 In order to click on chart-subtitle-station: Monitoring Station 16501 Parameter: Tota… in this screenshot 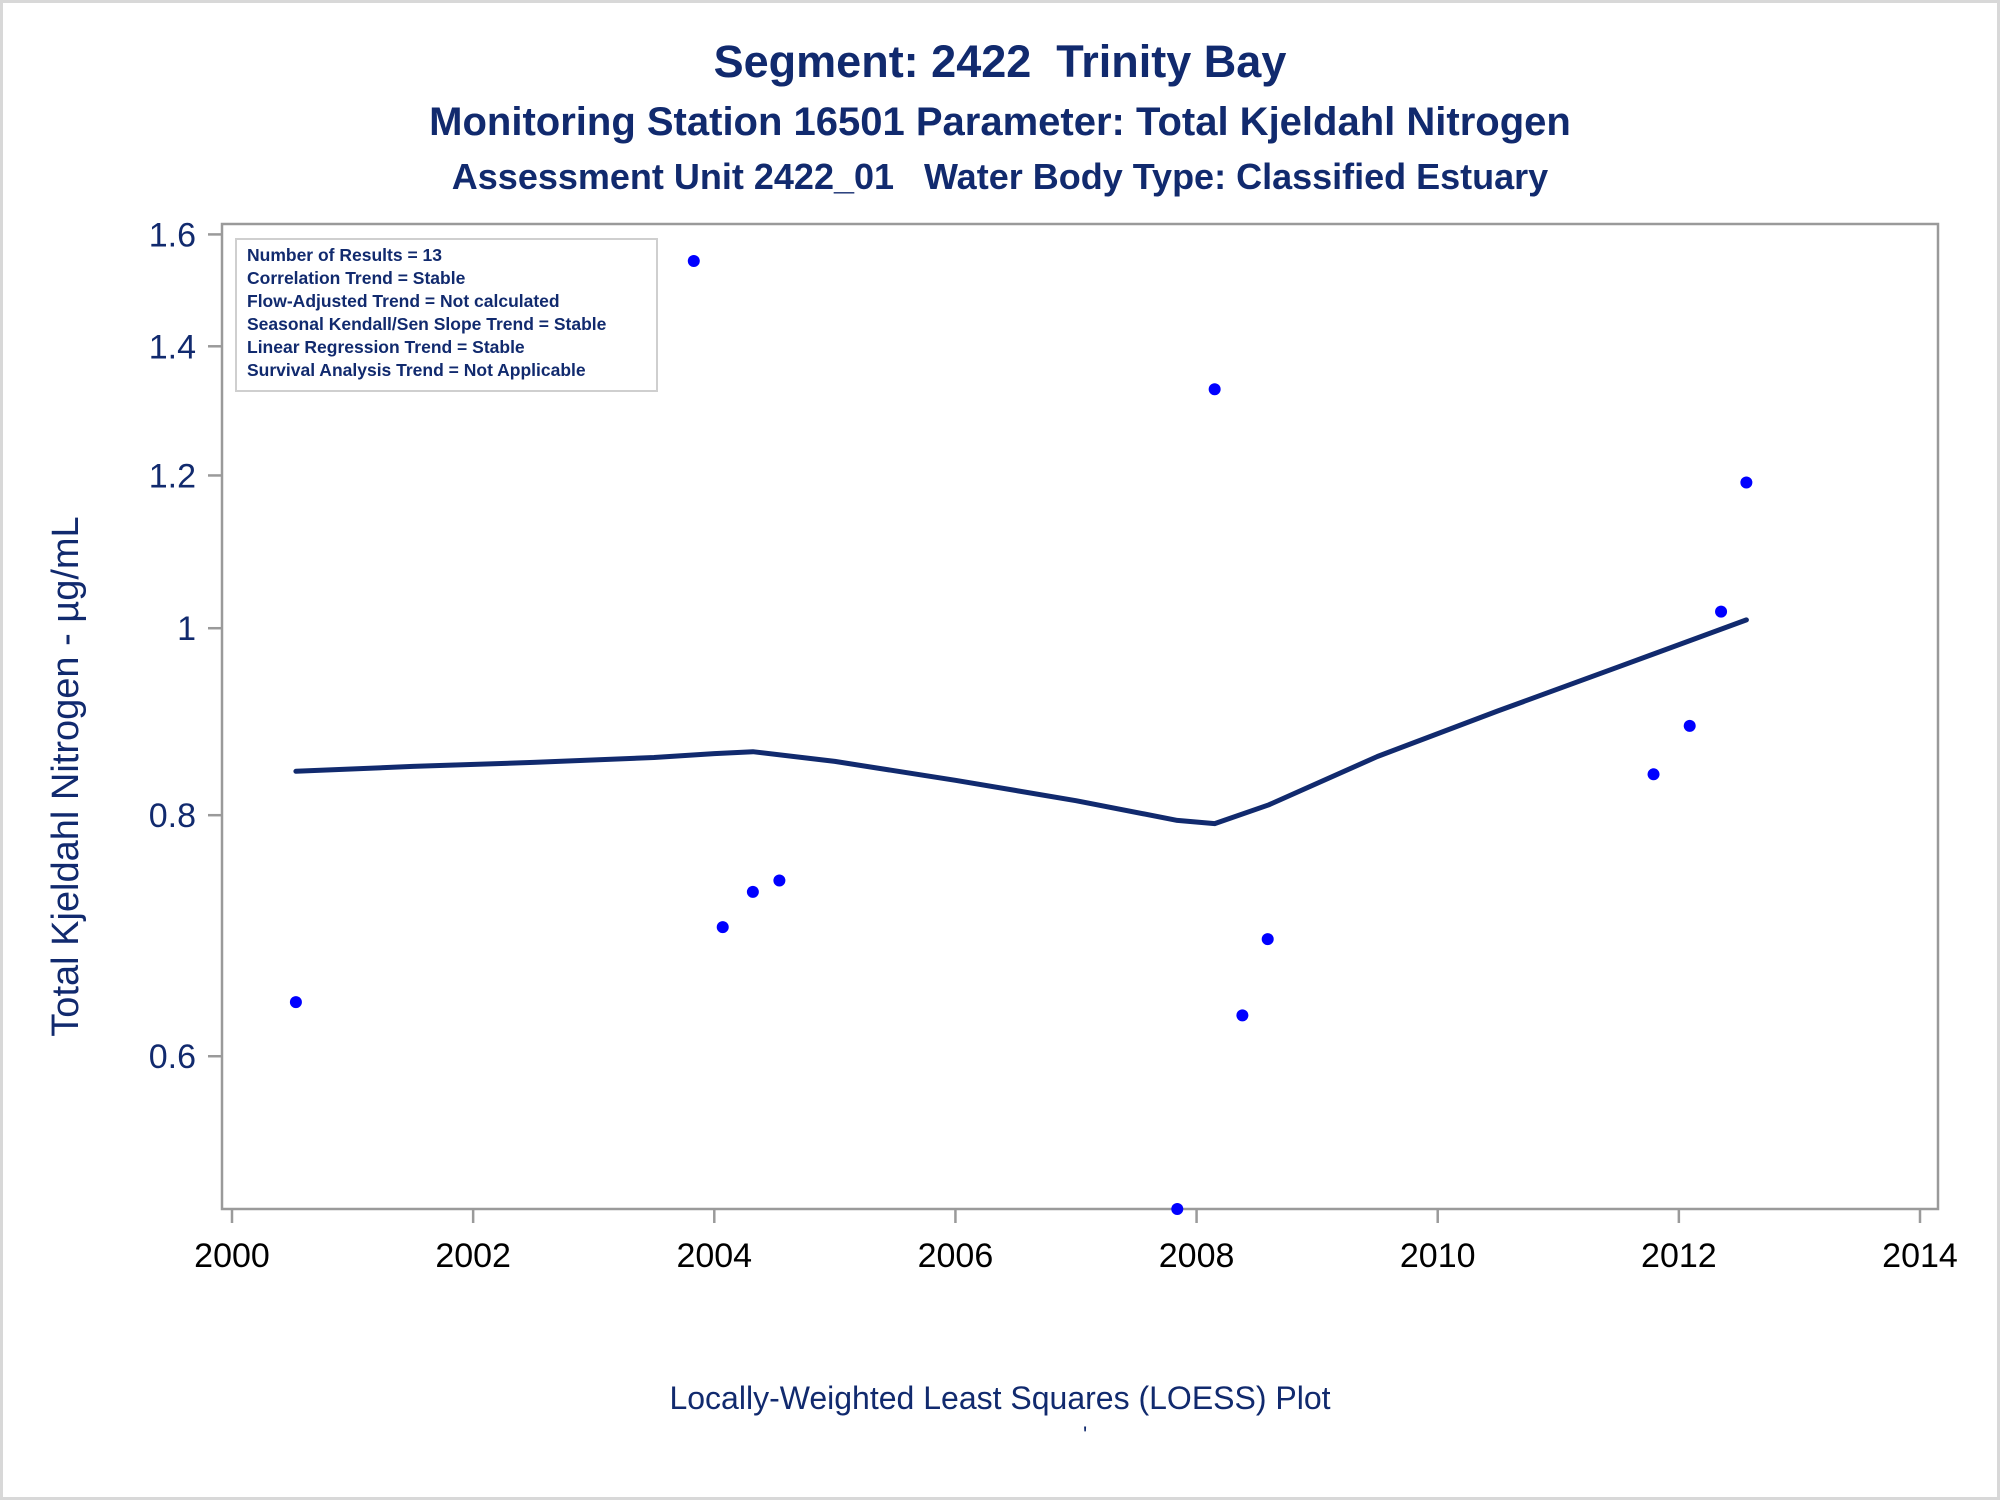, I will do `click(1000, 122)`.